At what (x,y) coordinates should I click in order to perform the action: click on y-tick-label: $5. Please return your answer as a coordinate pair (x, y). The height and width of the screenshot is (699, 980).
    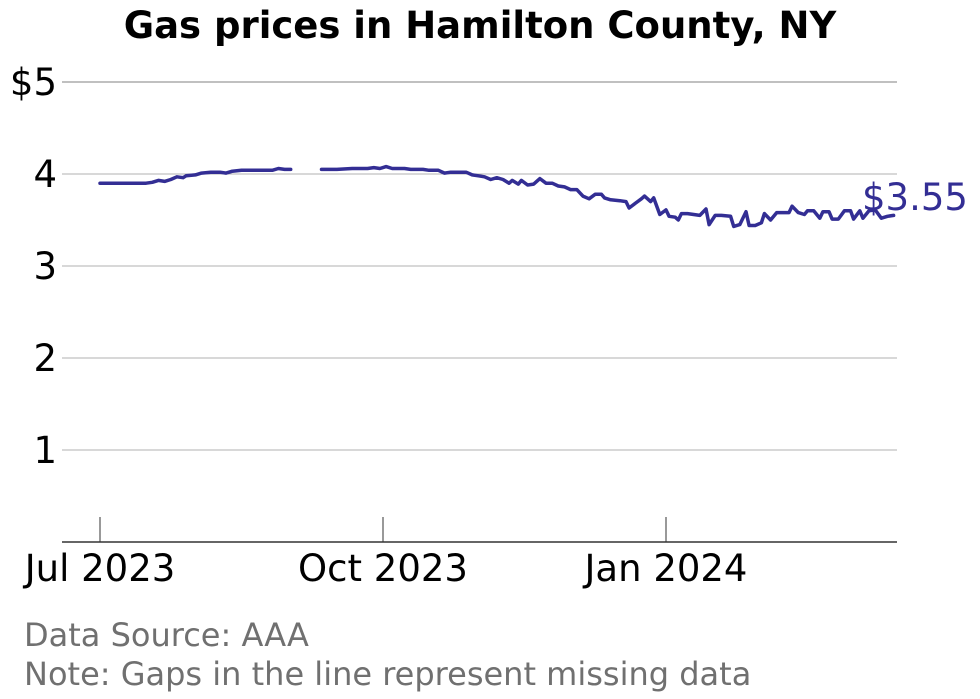
    Looking at the image, I should click on (33, 82).